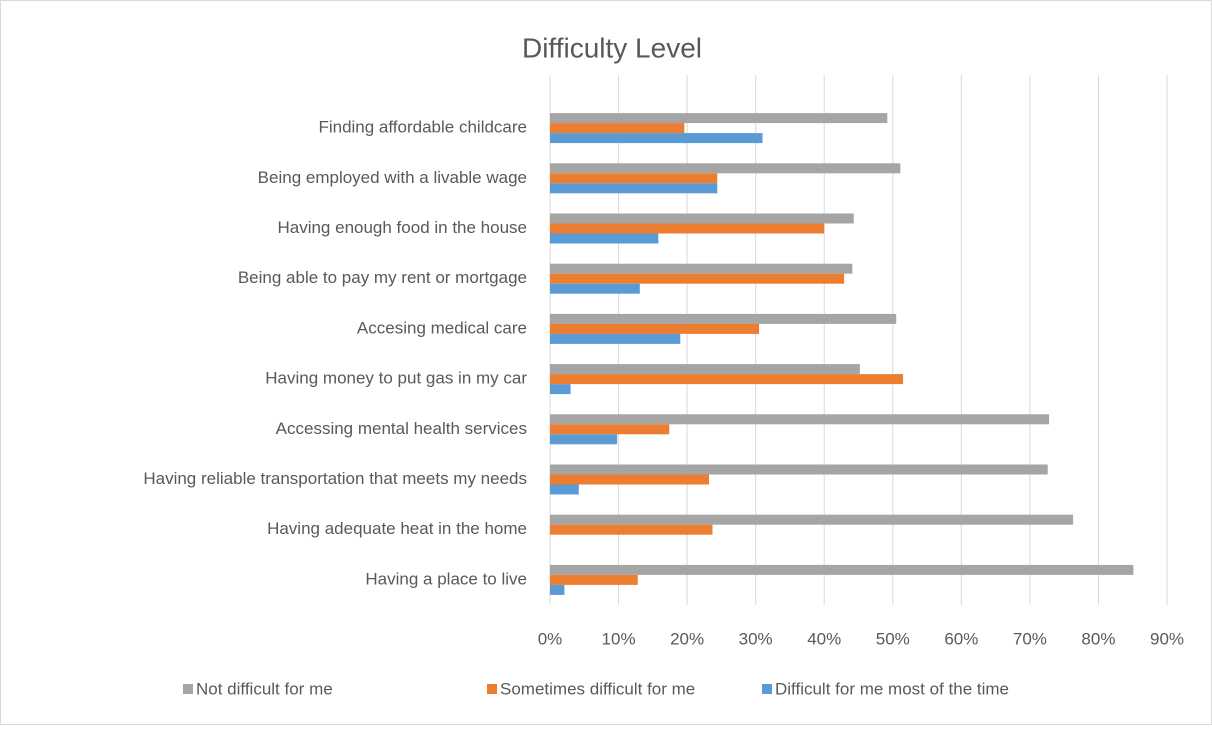 This screenshot has height=730, width=1212. I want to click on legend-label: Sometimes difficult for me, so click(597, 688).